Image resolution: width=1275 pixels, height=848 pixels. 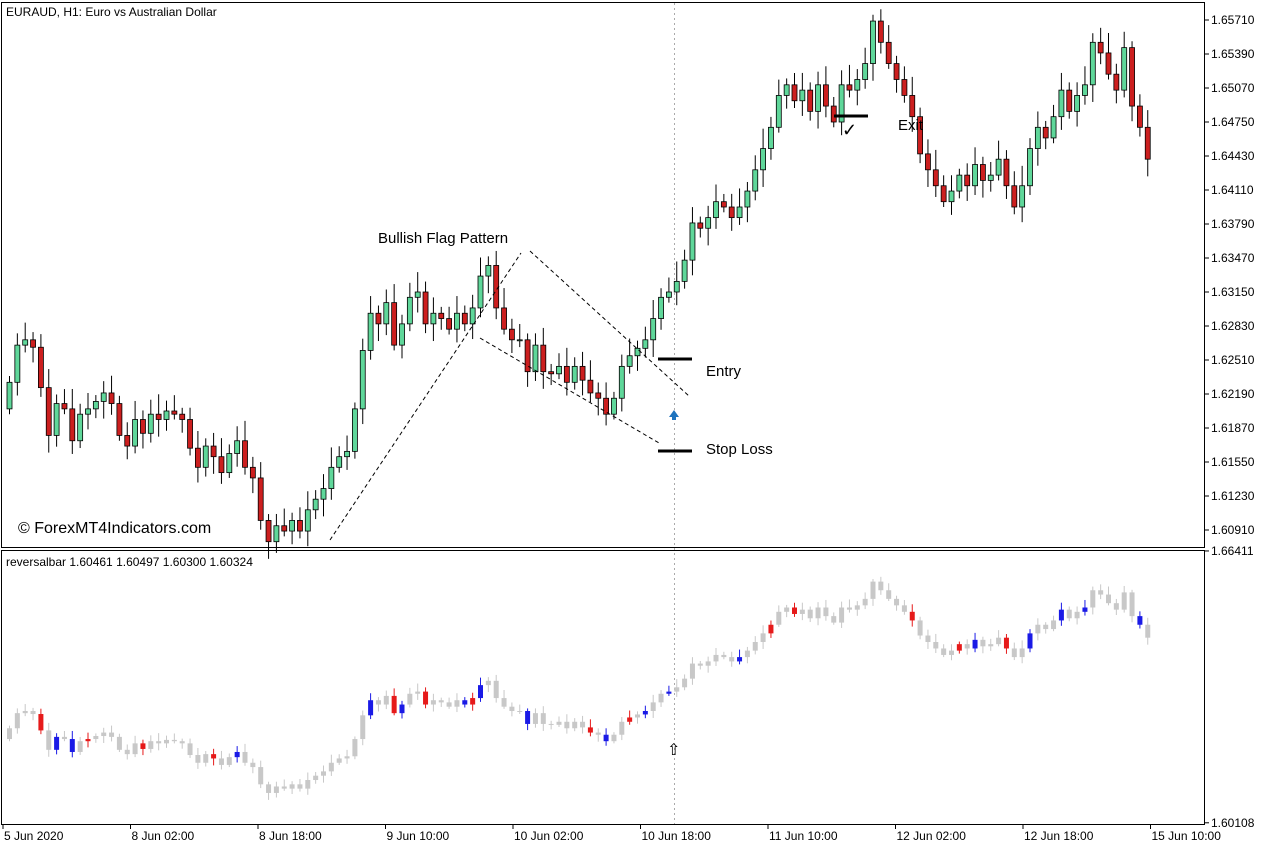 I want to click on flag-pattern-lines, so click(x=509, y=395).